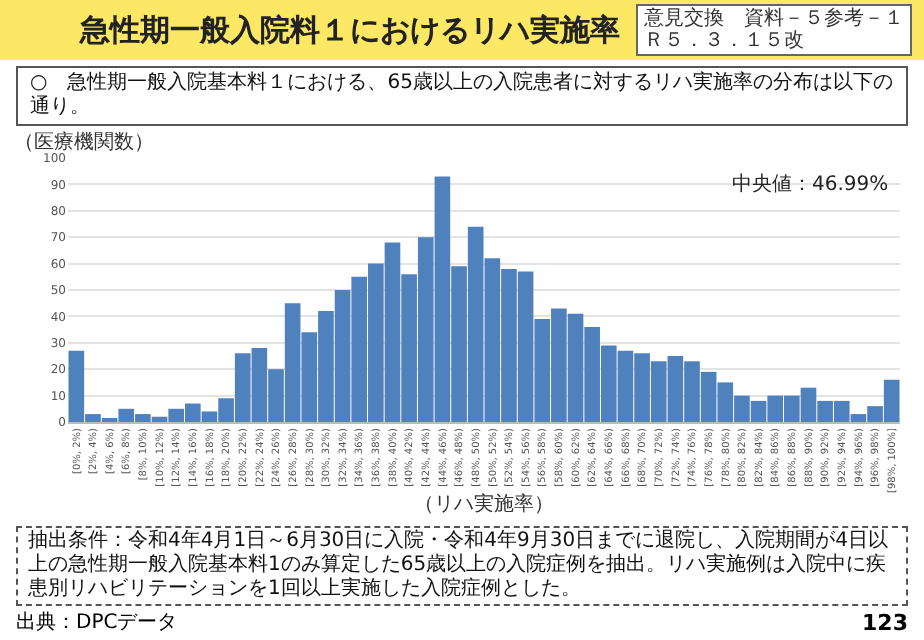 This screenshot has width=924, height=640. What do you see at coordinates (462, 96) in the screenshot?
I see `chart-subtitle: ○ 急性期一般入院基本料１における、65歳以上の入院患者に対するリハ実施率の分布は以下の通り。` at bounding box center [462, 96].